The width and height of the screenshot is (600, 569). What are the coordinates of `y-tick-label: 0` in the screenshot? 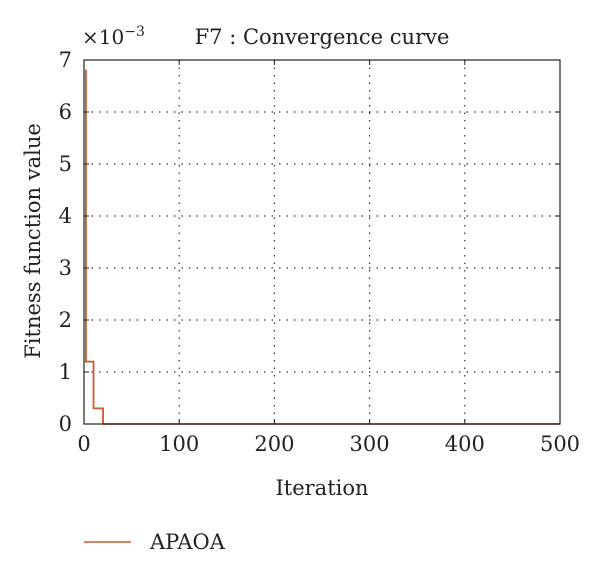 It's located at (65, 424).